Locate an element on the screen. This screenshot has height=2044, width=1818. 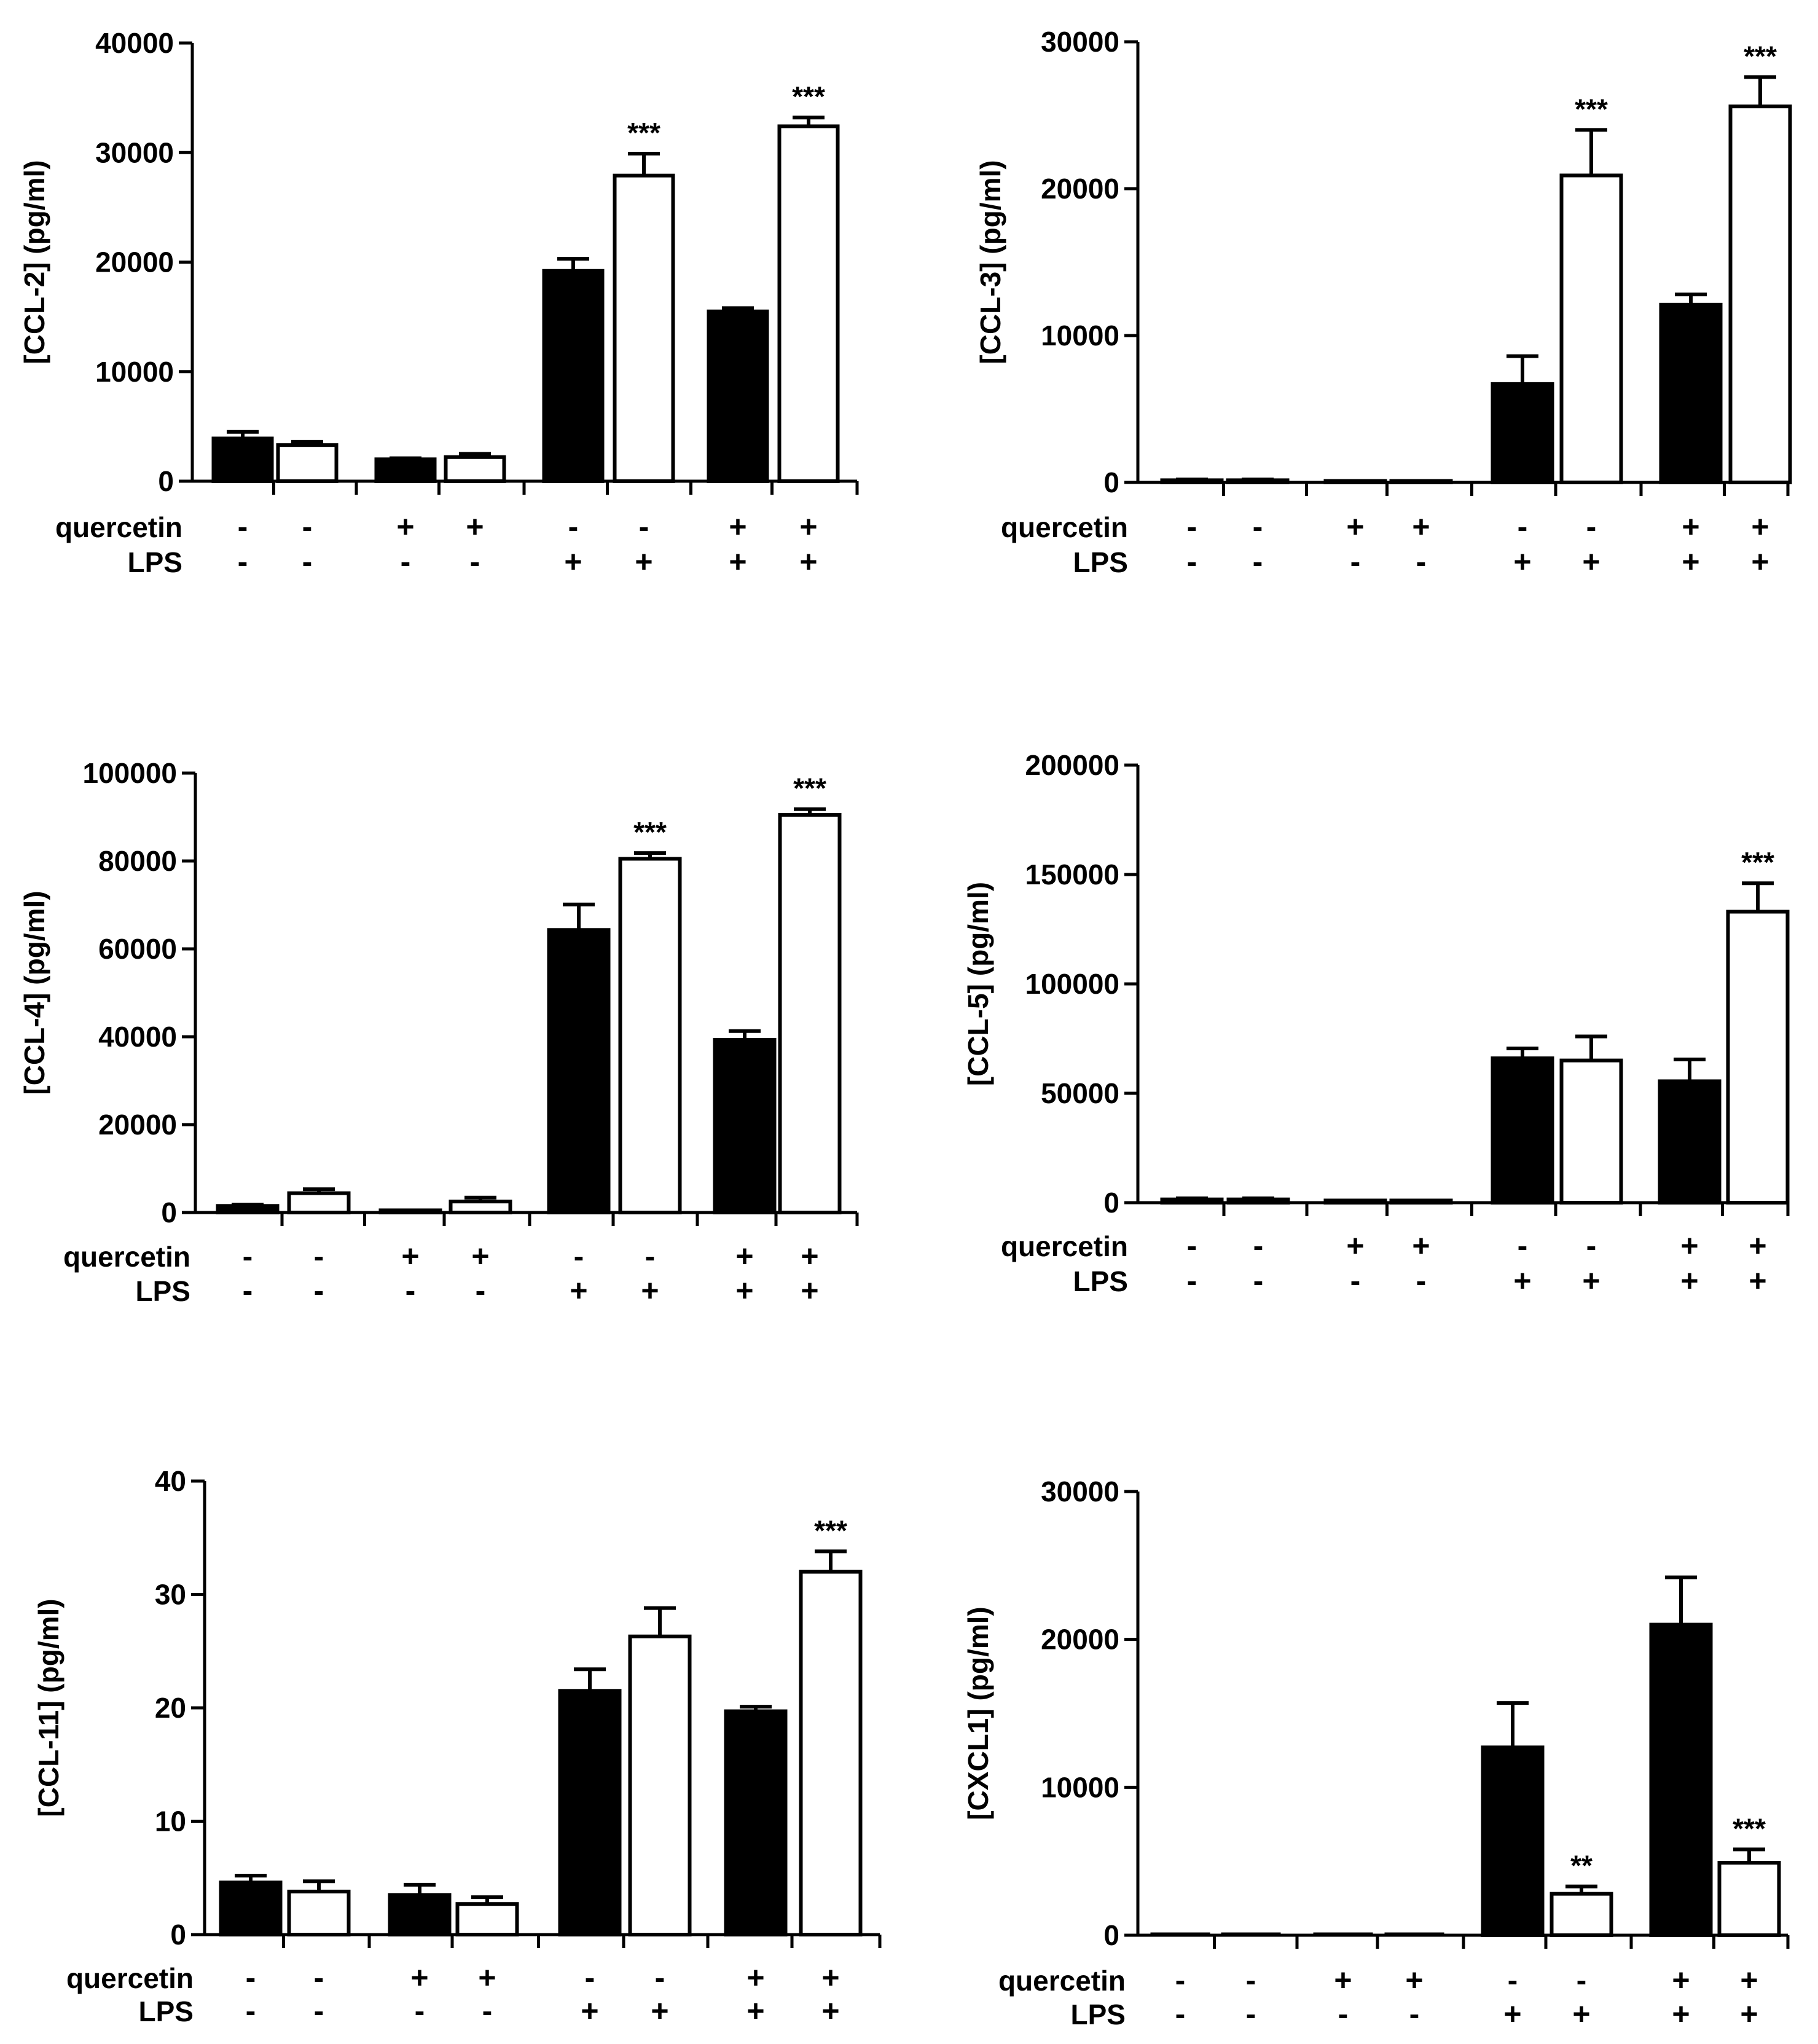
y-tick-label: 60000 is located at coordinates (137, 949).